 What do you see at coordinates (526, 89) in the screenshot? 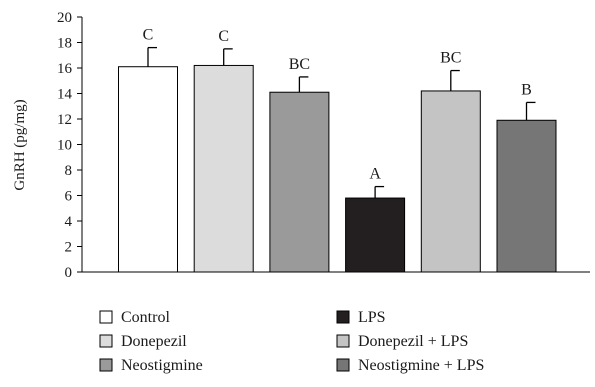
I see `significance-letter: B` at bounding box center [526, 89].